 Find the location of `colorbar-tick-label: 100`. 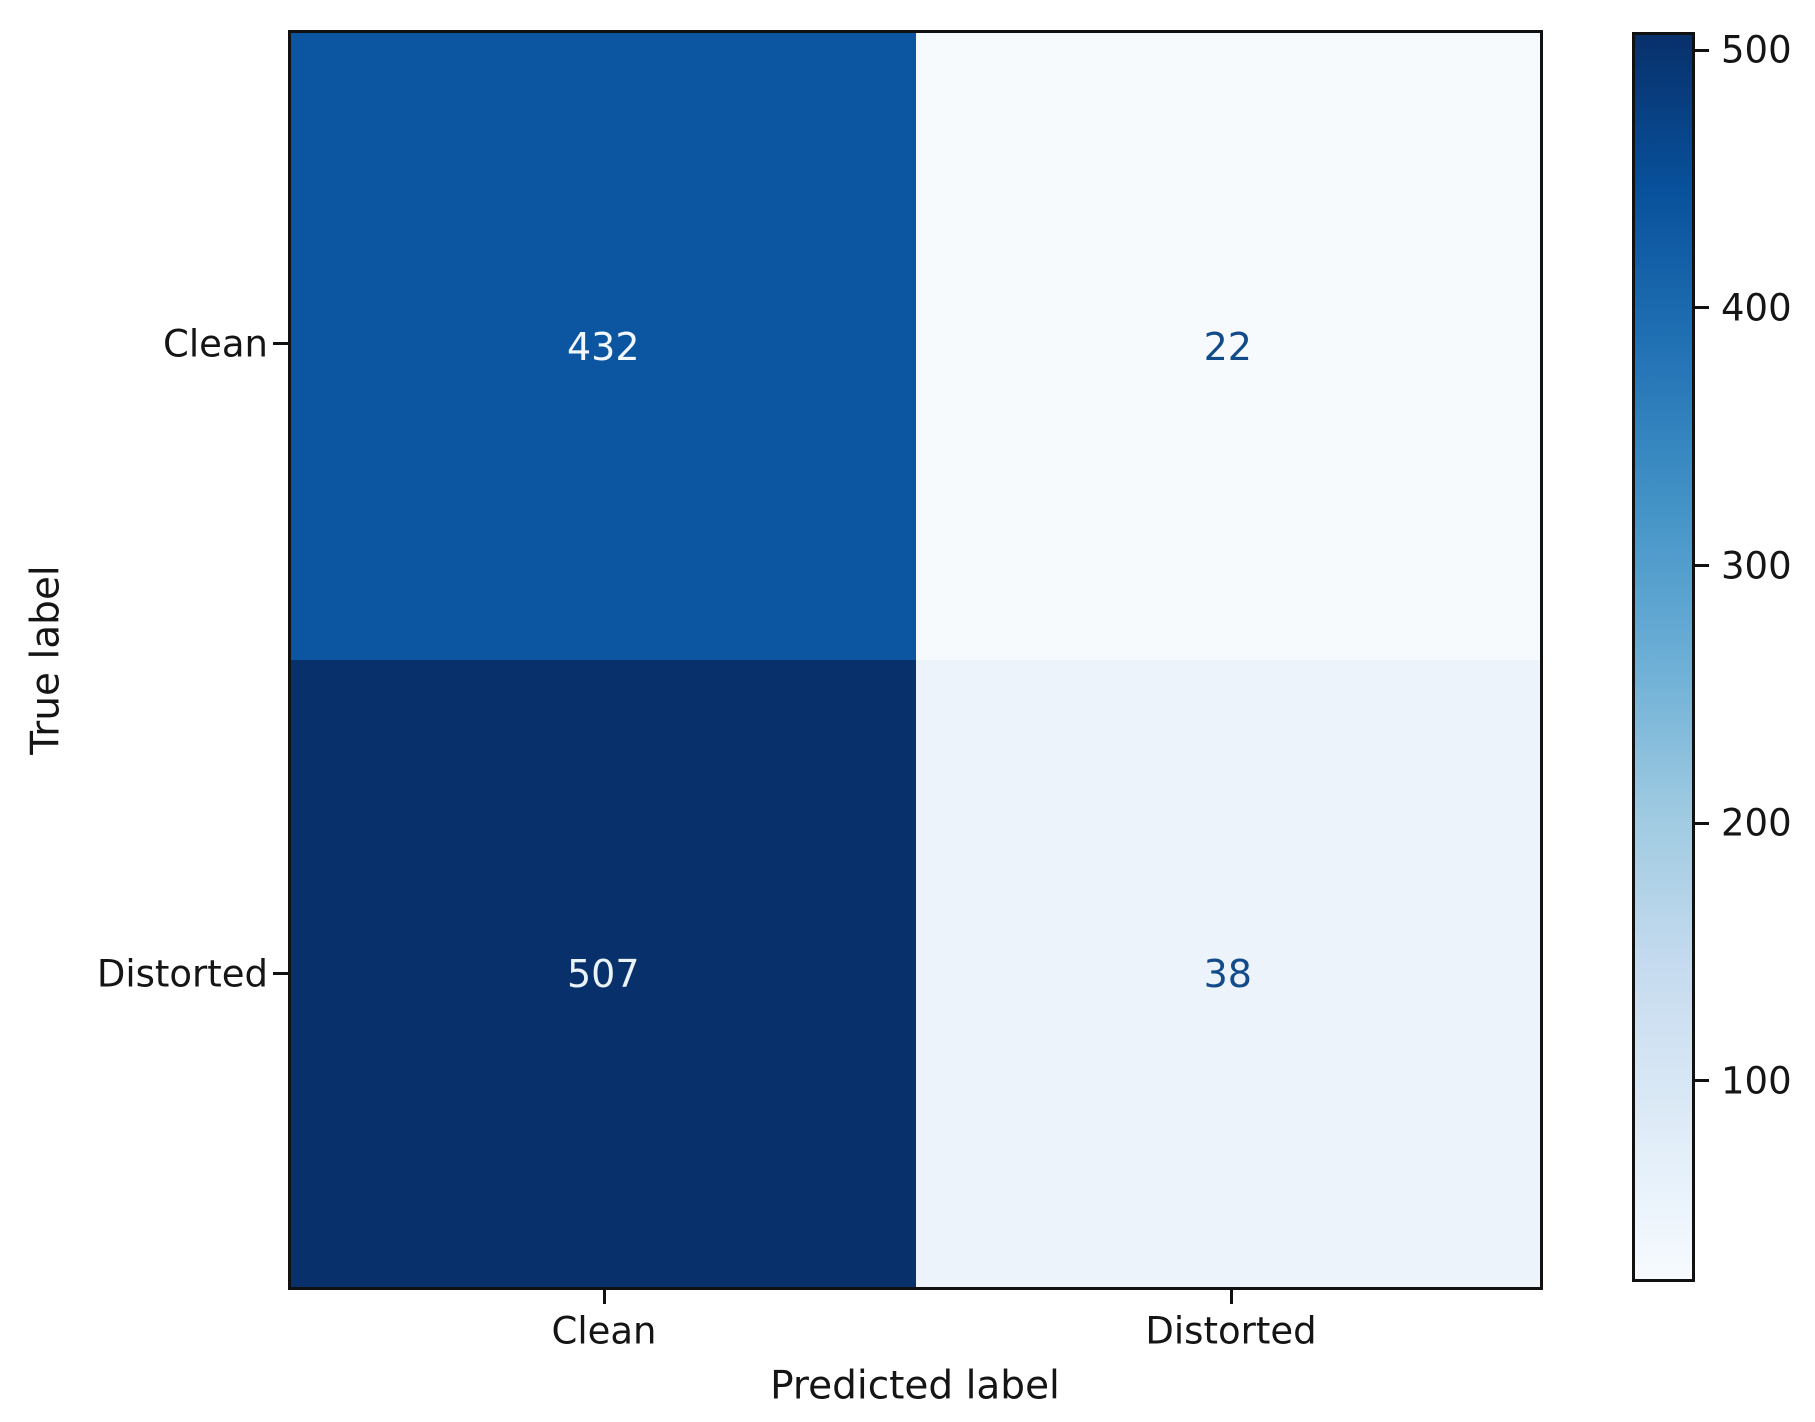

colorbar-tick-label: 100 is located at coordinates (1756, 1081).